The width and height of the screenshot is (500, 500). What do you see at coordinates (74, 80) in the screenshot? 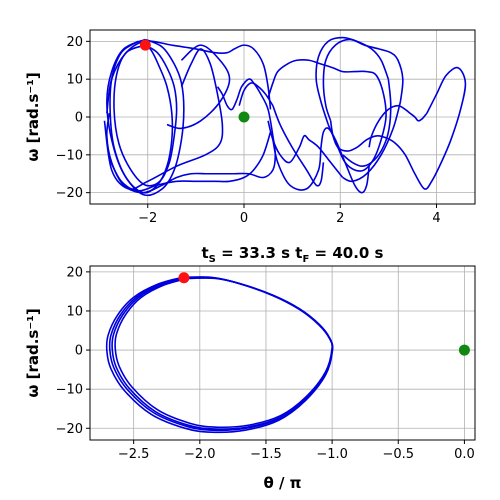
I see `top-y-tick-label: 10` at bounding box center [74, 80].